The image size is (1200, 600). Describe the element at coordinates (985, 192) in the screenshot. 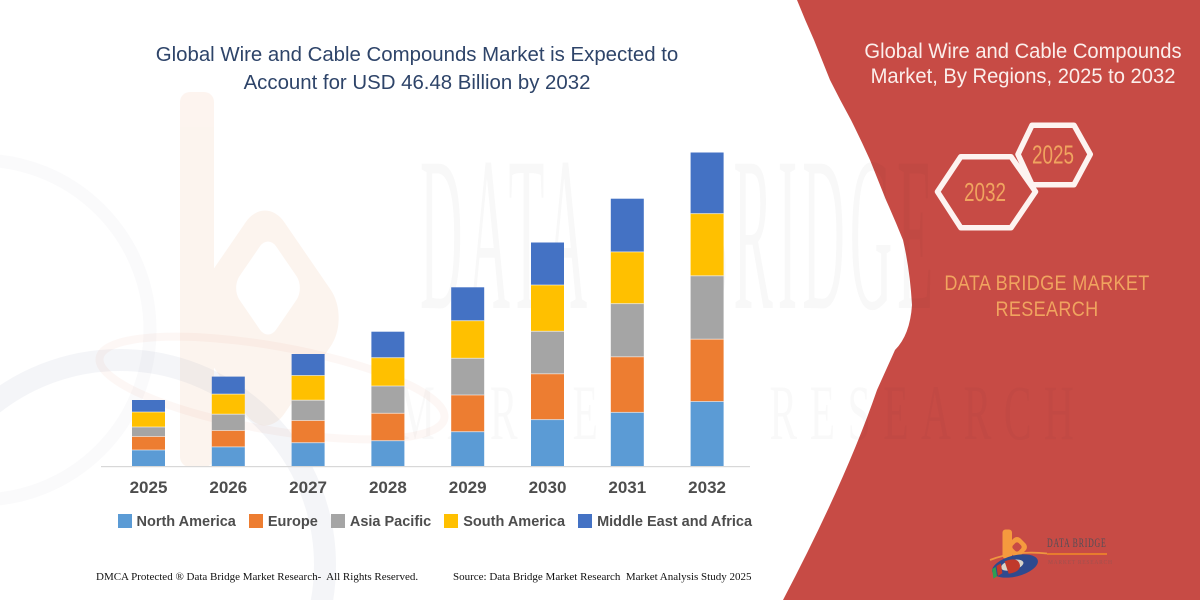

I see `svg-text: 2032` at that location.